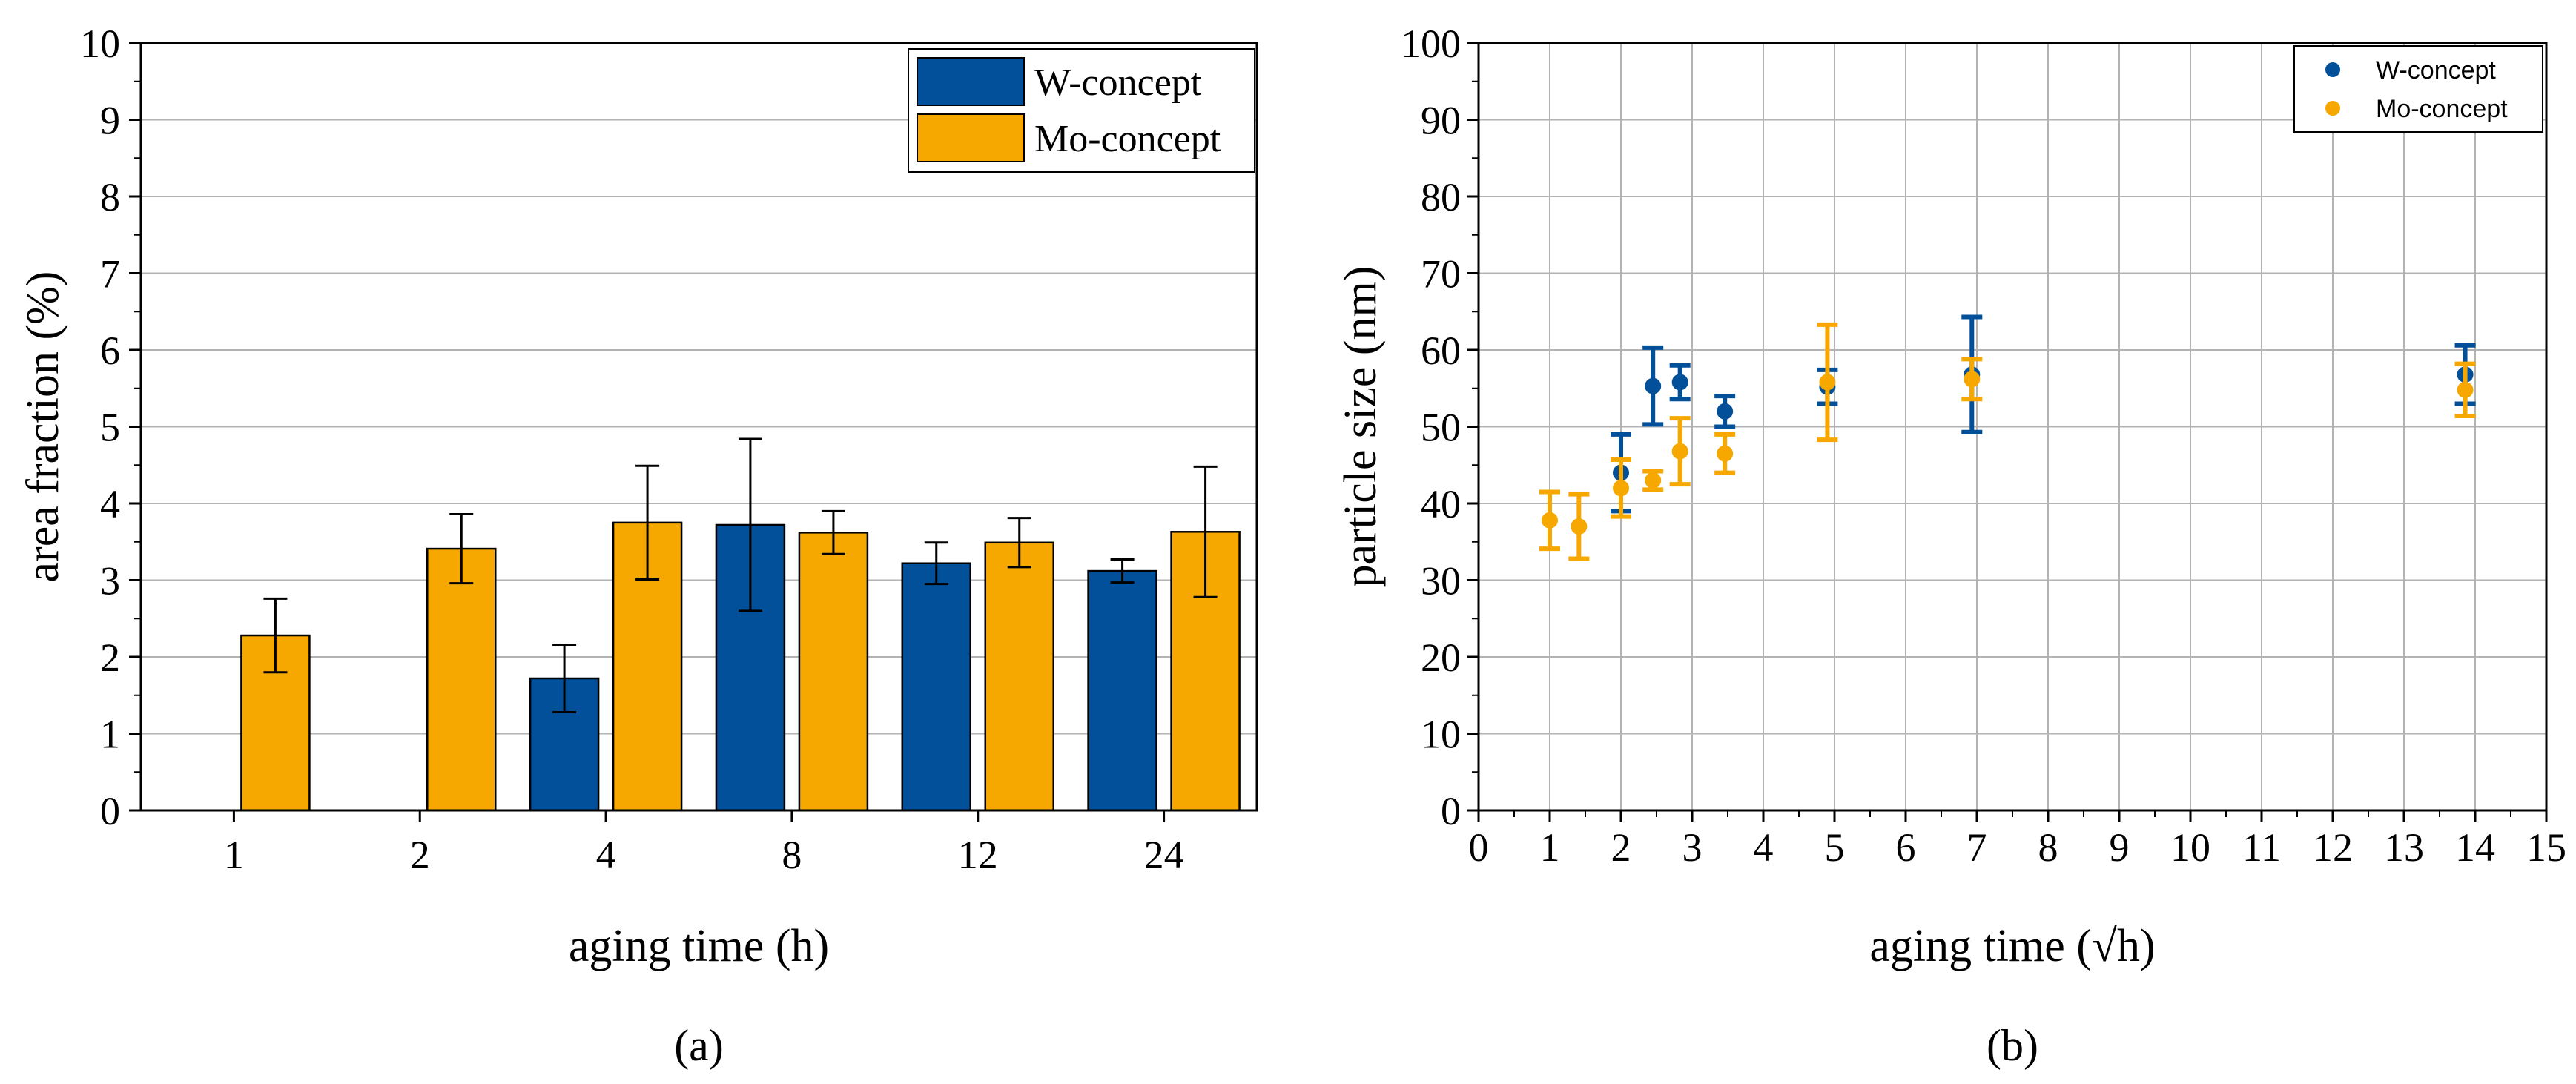 The image size is (2576, 1084). What do you see at coordinates (2442, 109) in the screenshot?
I see `b-legend-label-mo-concept: Mo-concept` at bounding box center [2442, 109].